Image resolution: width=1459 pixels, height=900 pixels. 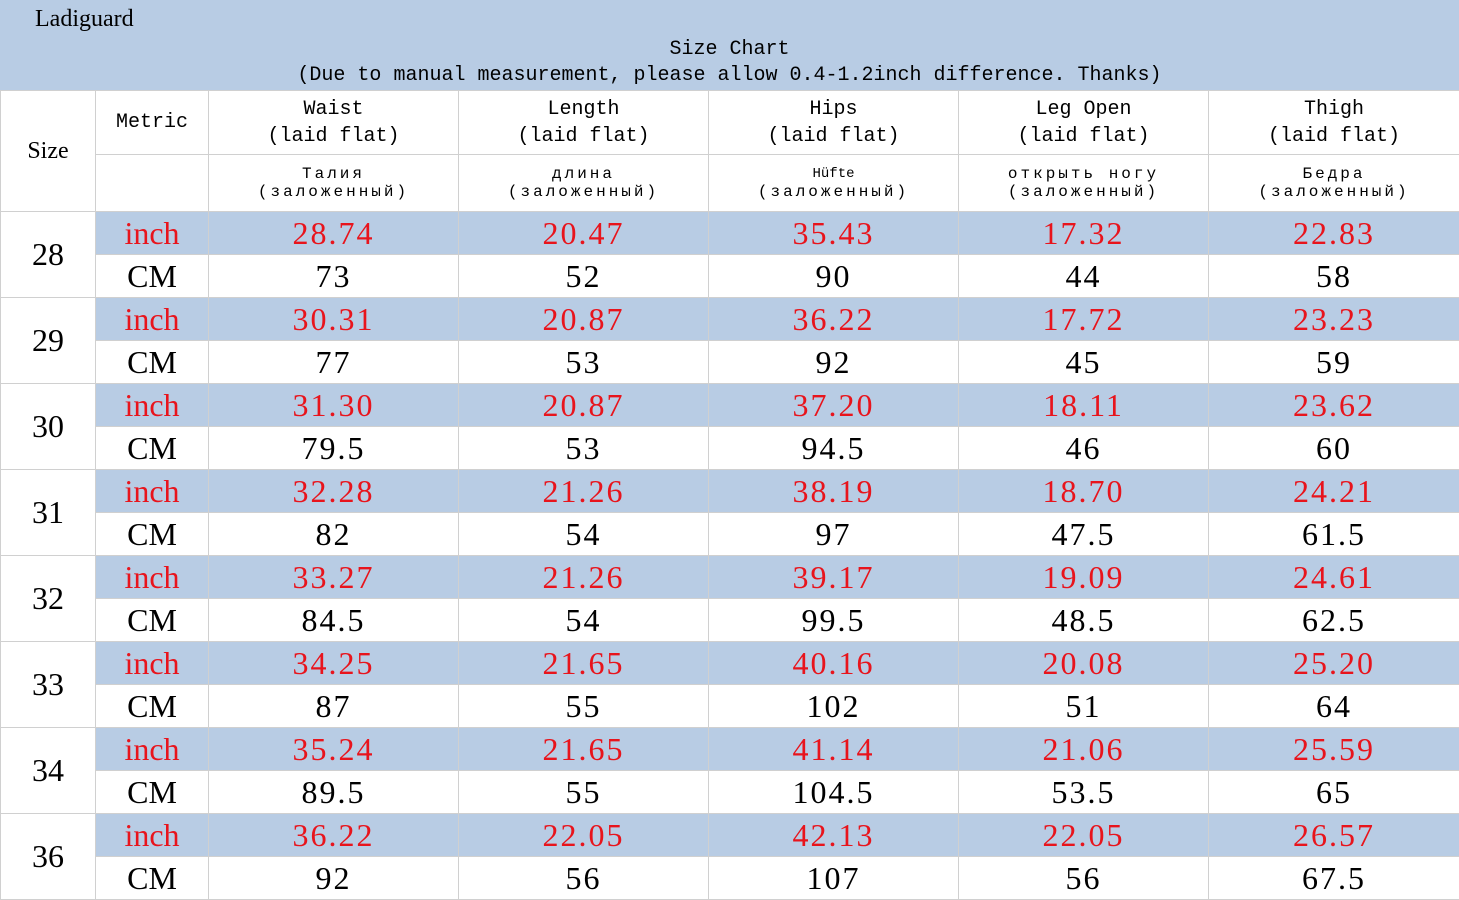 What do you see at coordinates (583, 663) in the screenshot?
I see `inch-value-cell: 21.65` at bounding box center [583, 663].